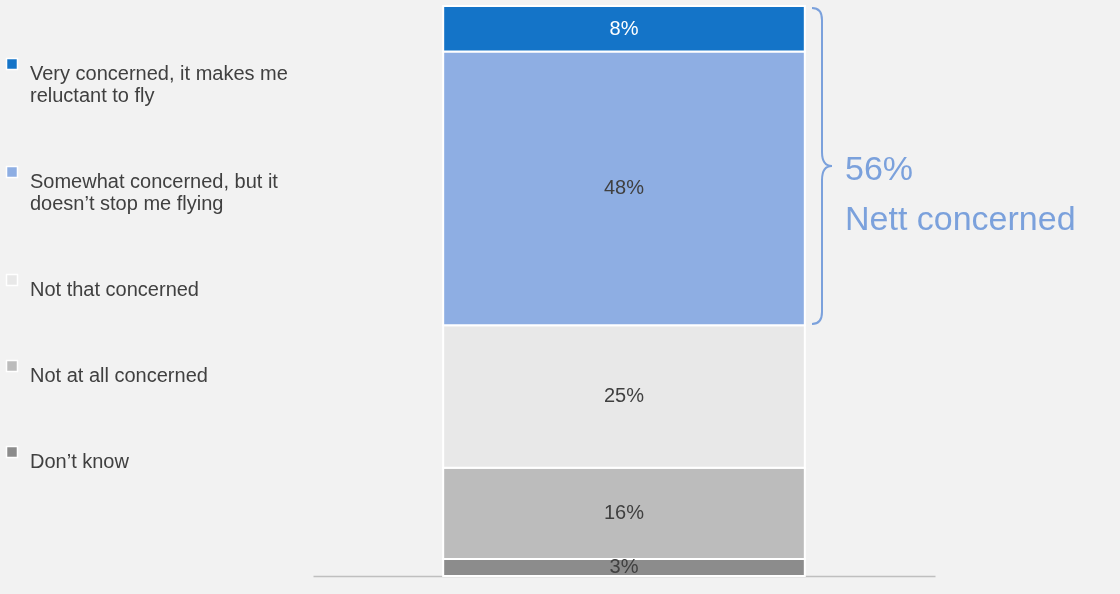  What do you see at coordinates (624, 187) in the screenshot?
I see `data-label: 48%` at bounding box center [624, 187].